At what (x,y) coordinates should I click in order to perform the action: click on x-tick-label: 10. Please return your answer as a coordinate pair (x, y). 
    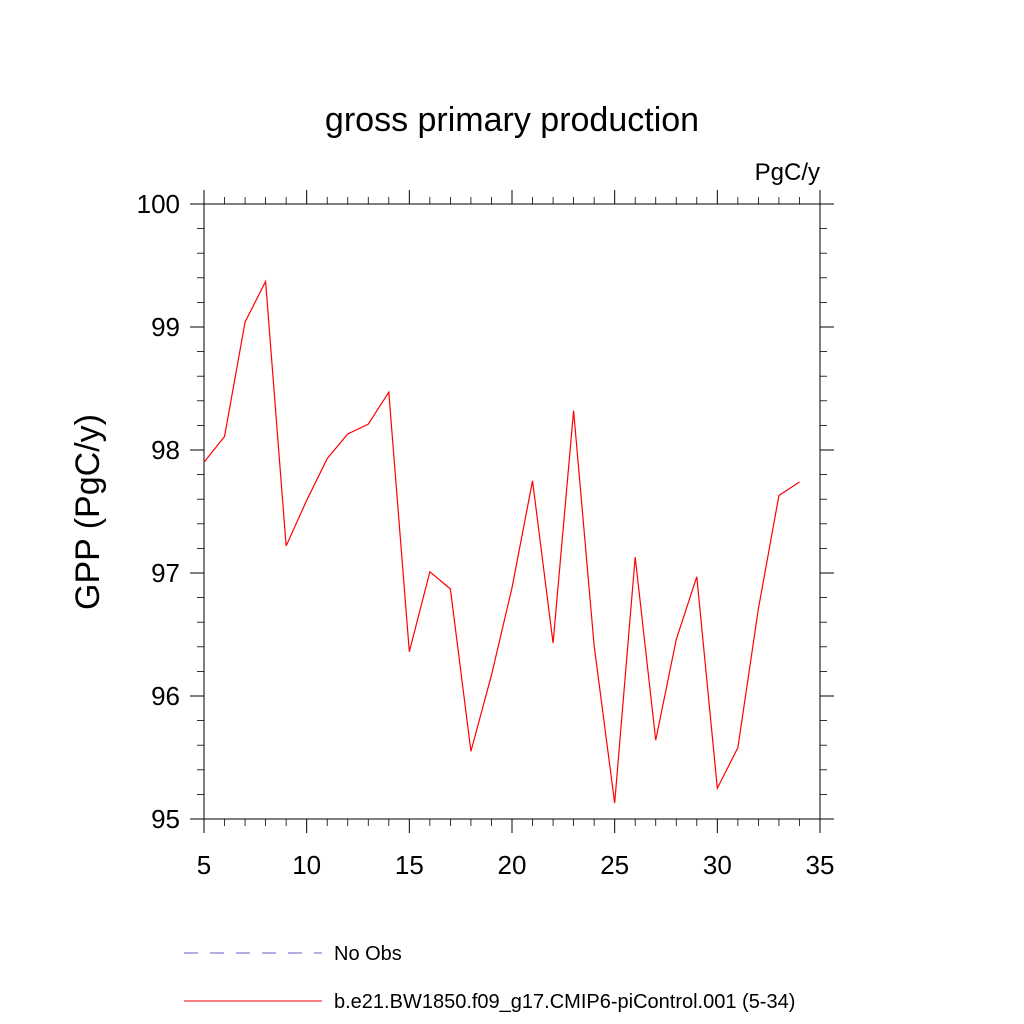
    Looking at the image, I should click on (306, 865).